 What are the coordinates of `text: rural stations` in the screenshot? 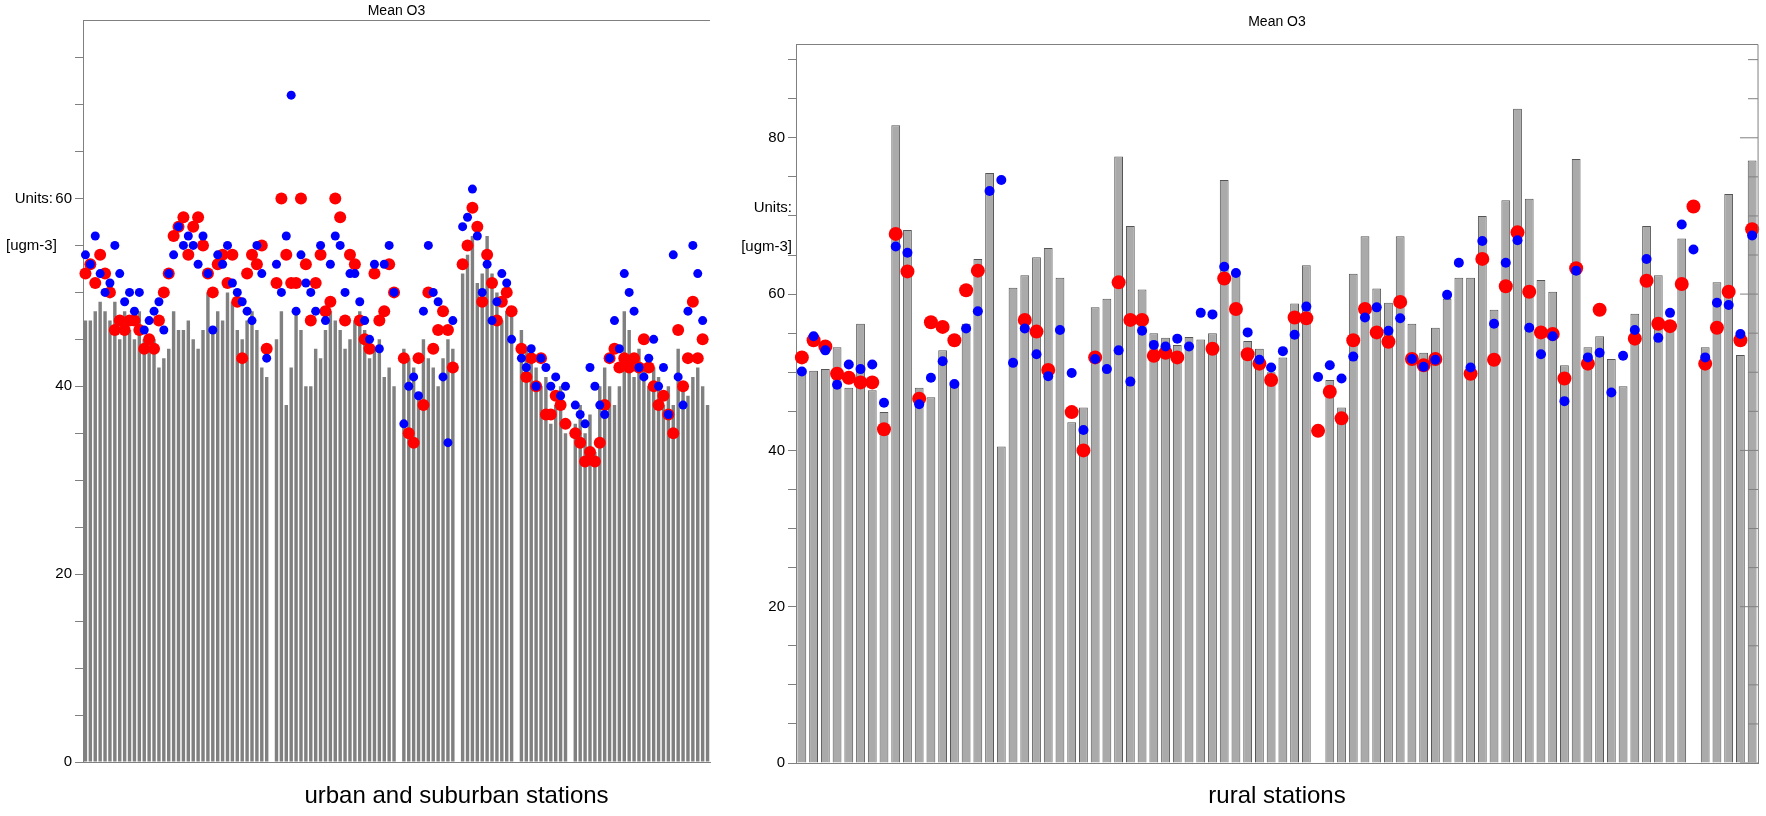 It's located at (1277, 794).